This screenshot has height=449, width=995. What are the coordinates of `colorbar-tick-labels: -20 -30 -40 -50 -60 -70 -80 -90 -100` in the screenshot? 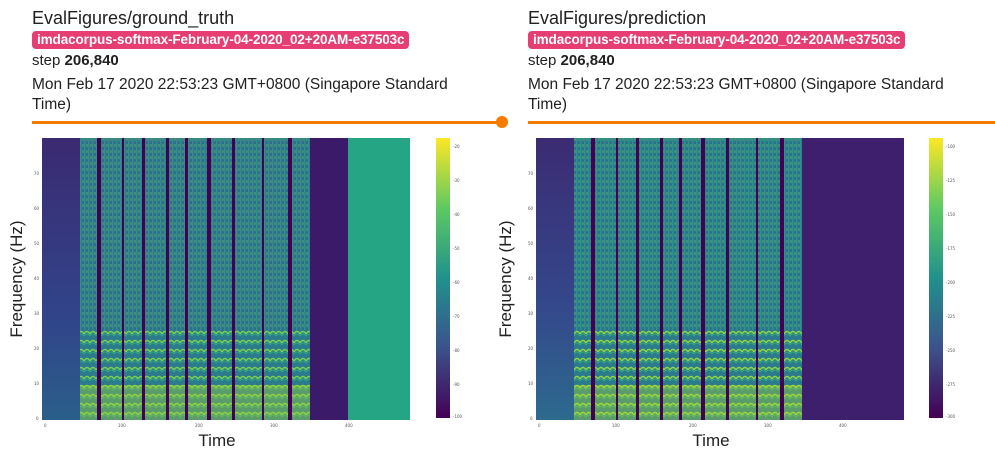 It's located at (458, 281).